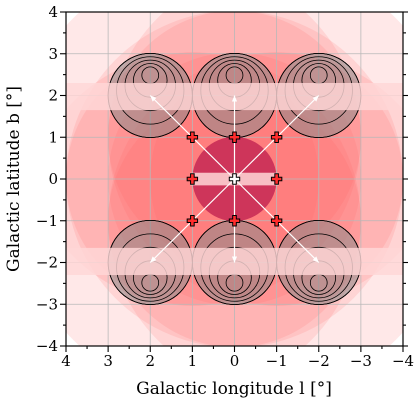 The height and width of the screenshot is (404, 416). What do you see at coordinates (53, 179) in the screenshot?
I see `y-tick-label-4: 0` at bounding box center [53, 179].